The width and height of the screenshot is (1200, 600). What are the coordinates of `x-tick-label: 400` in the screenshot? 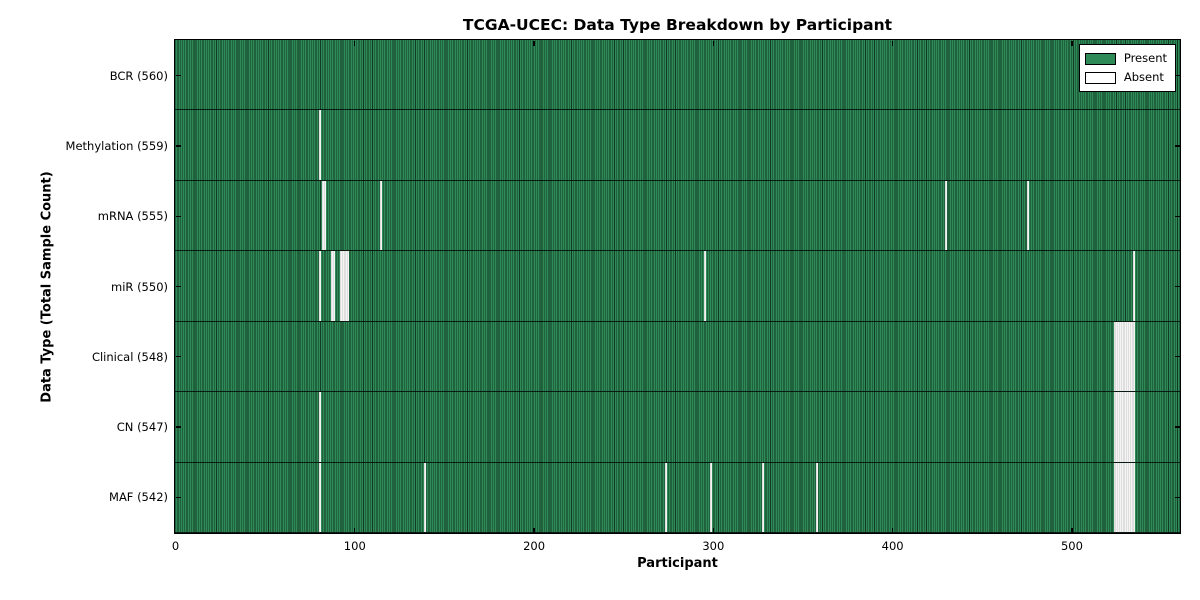 It's located at (892, 546).